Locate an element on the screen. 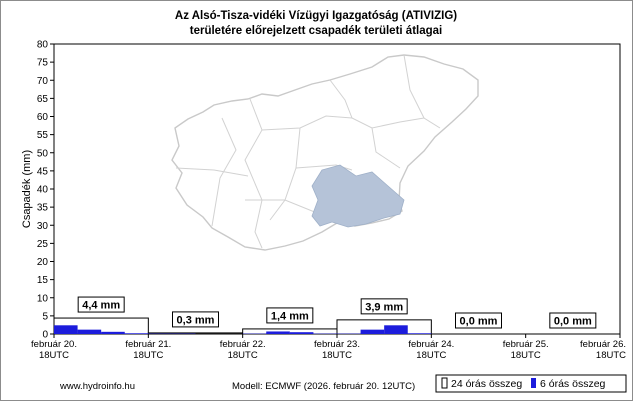 Image resolution: width=633 pixels, height=401 pixels. y-tick-label: 75 is located at coordinates (43, 63).